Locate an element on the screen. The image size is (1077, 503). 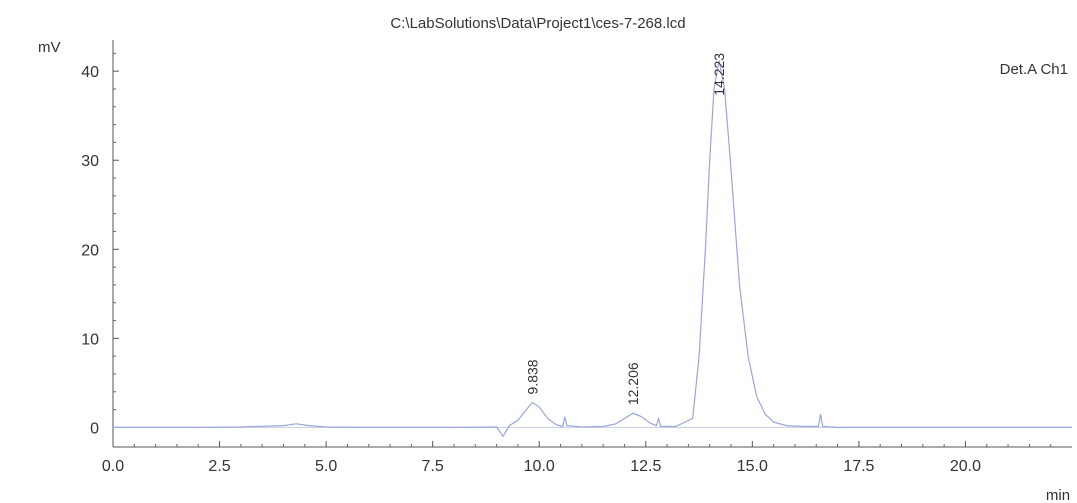
peak-label: 12.206 is located at coordinates (633, 383).